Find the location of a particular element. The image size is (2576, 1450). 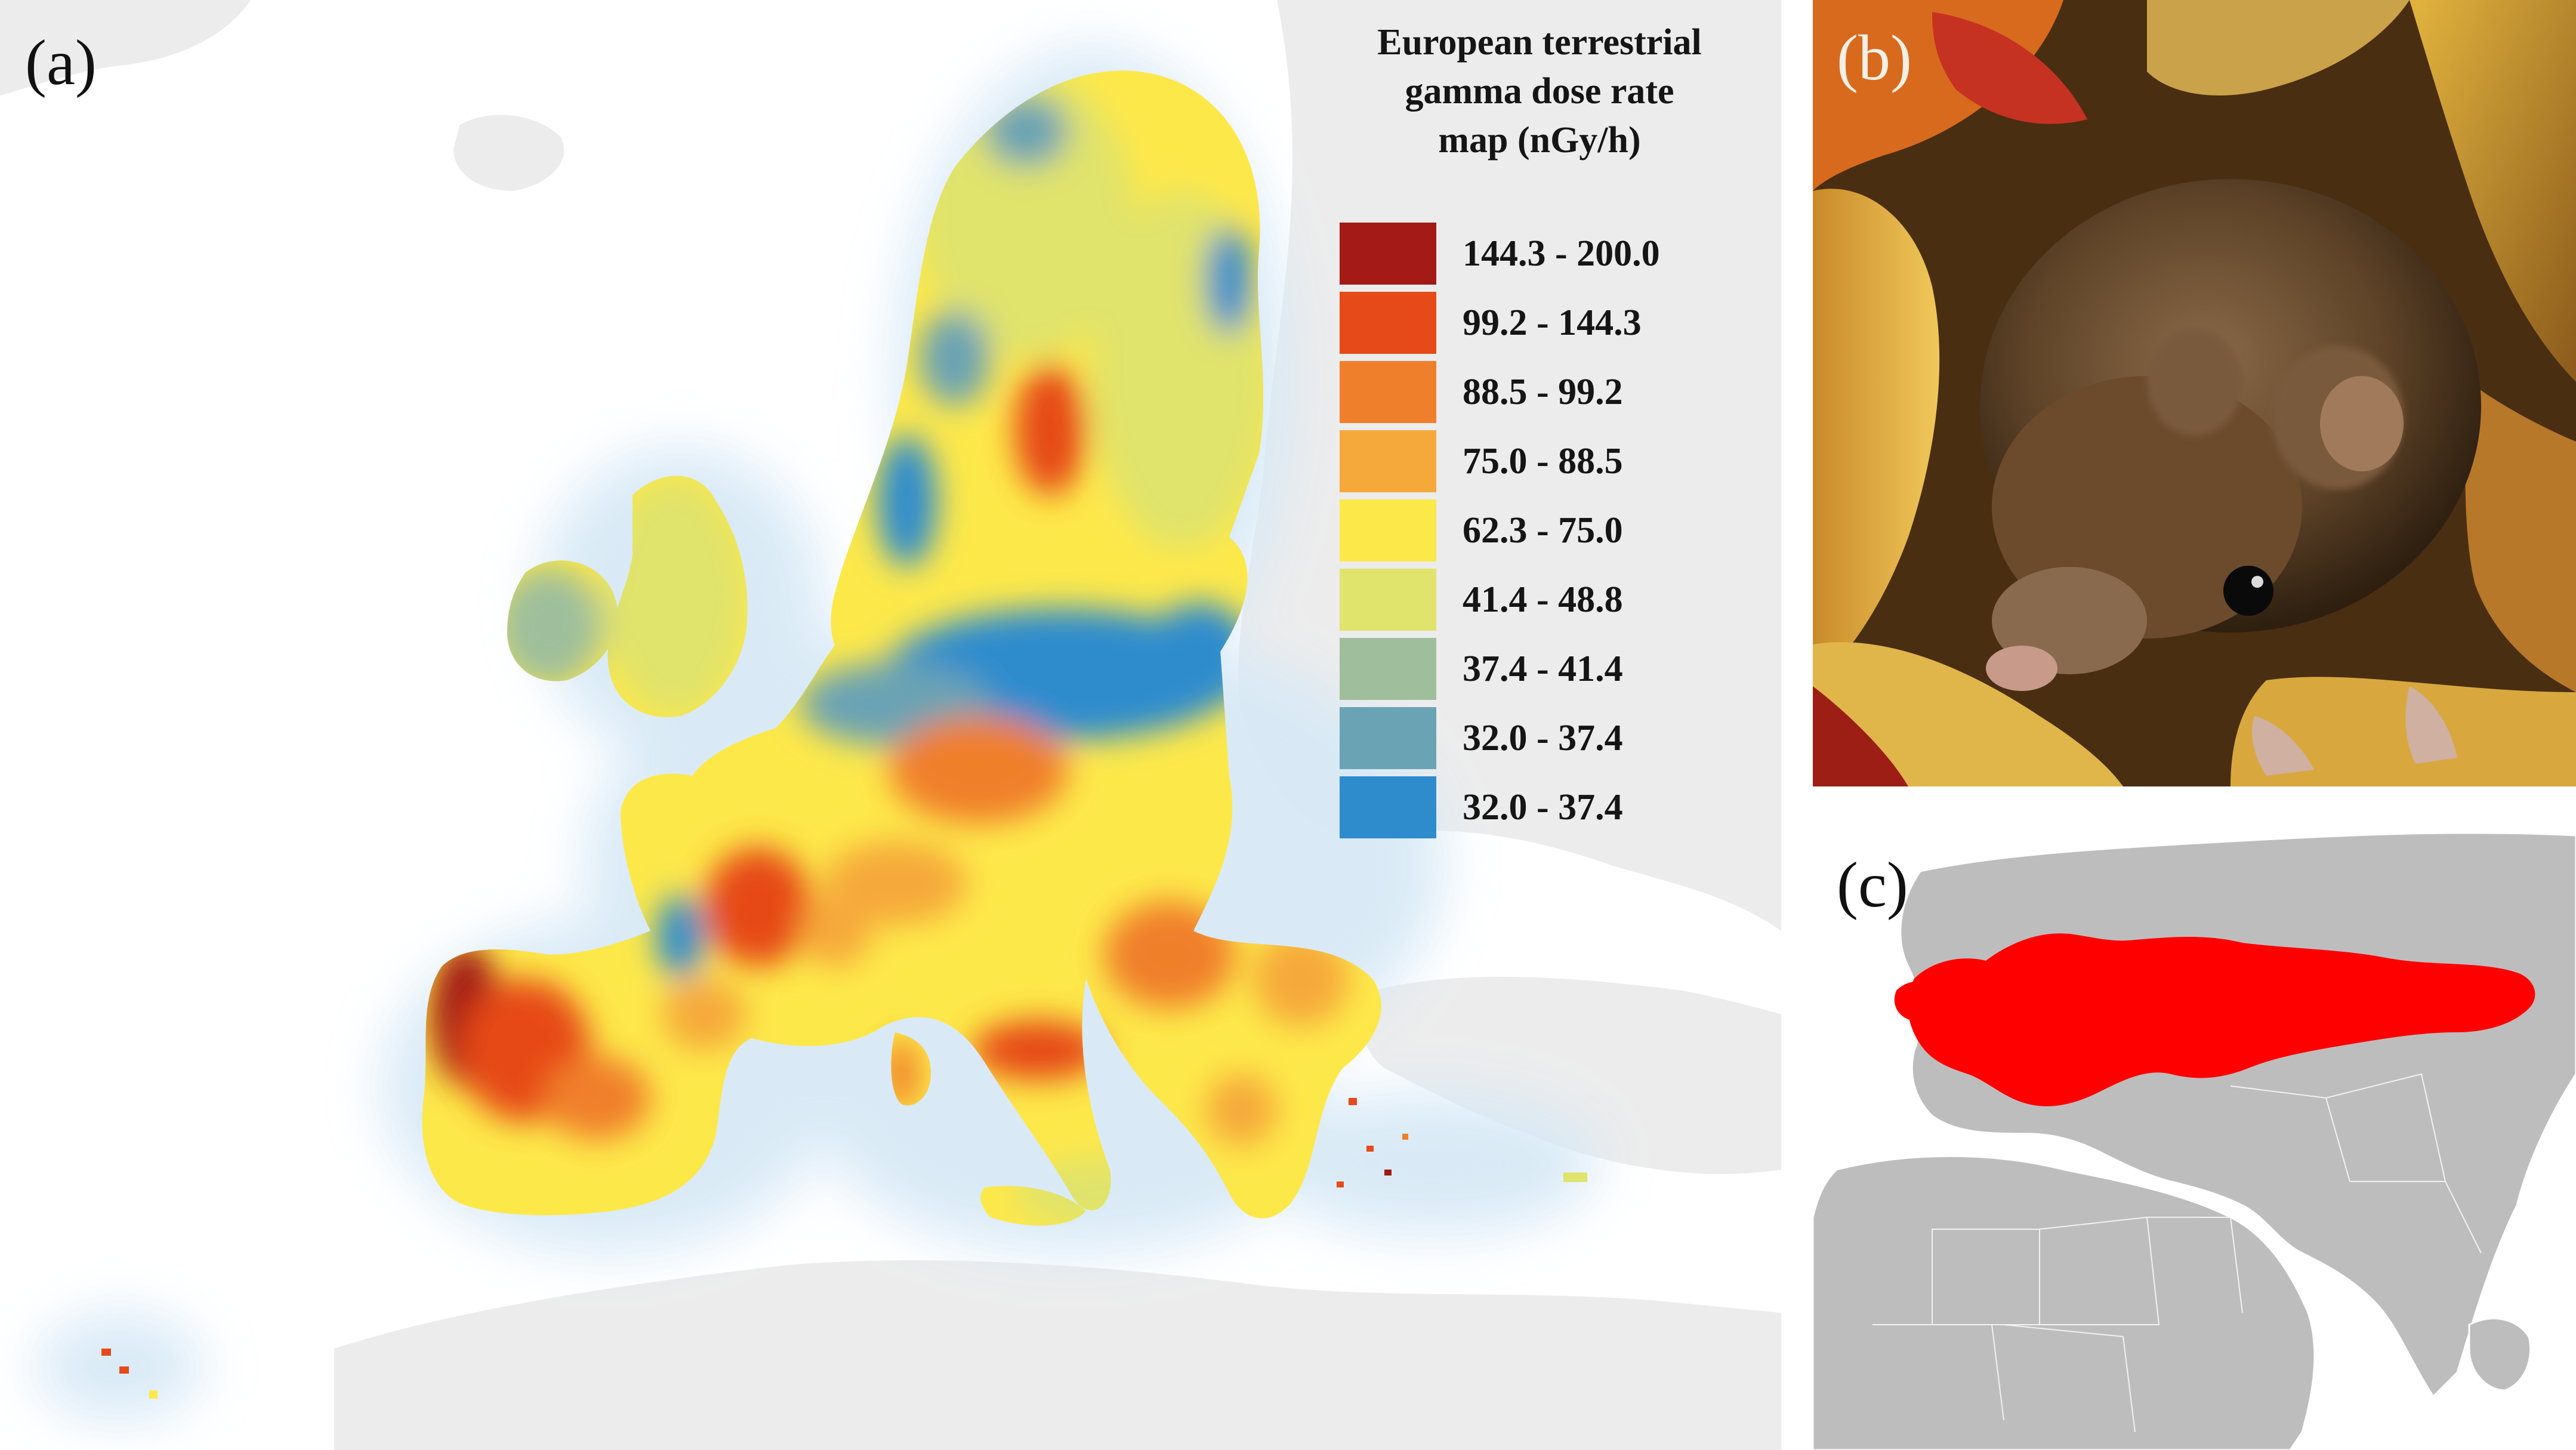

legend-label: 99.2 - 144.3 is located at coordinates (1552, 323).